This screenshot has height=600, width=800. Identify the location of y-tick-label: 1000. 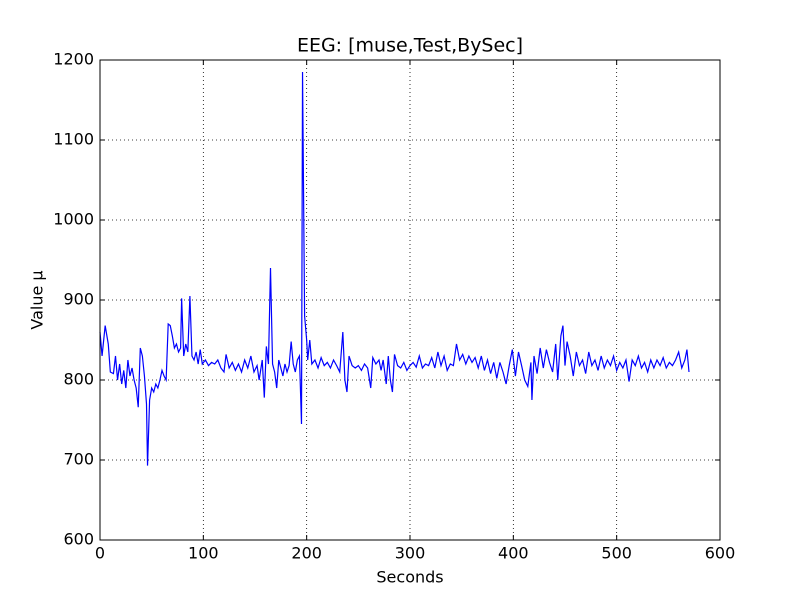
(73, 219).